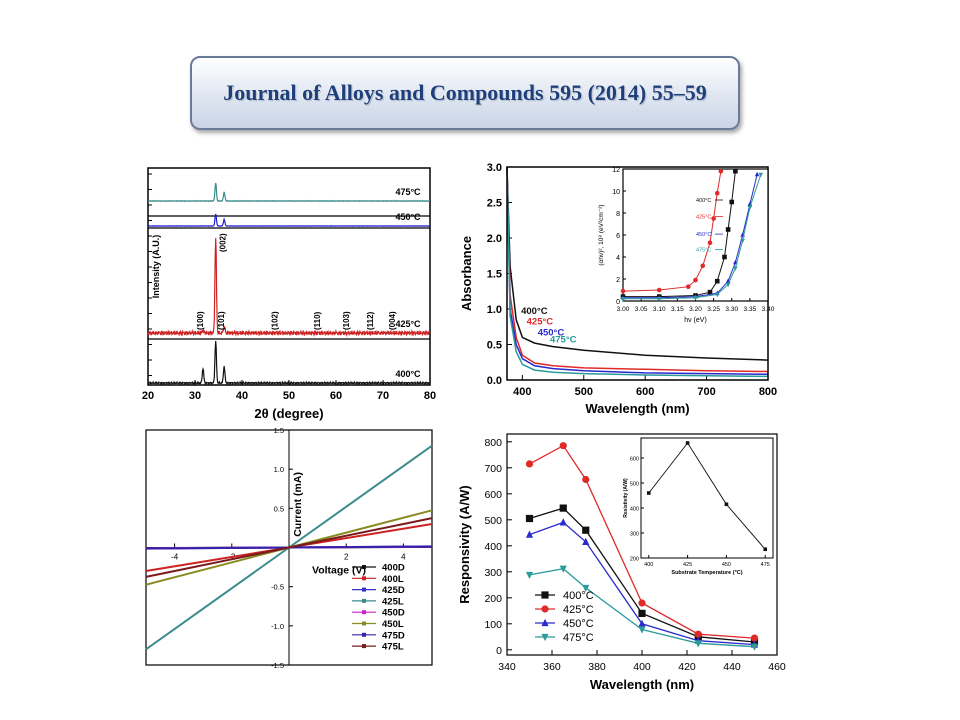 The image size is (960, 720). What do you see at coordinates (551, 332) in the screenshot?
I see `series-label: 450°C` at bounding box center [551, 332].